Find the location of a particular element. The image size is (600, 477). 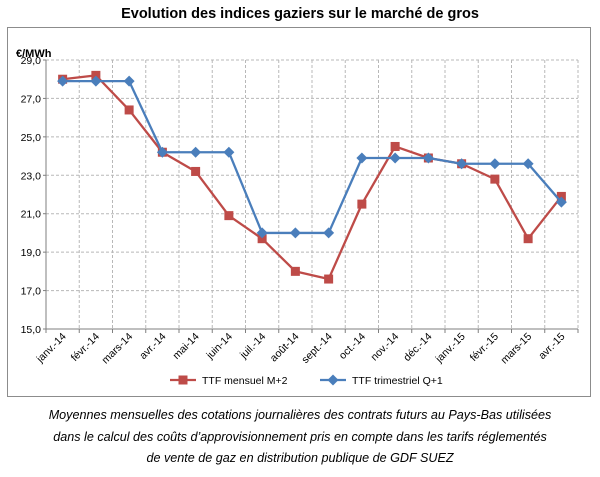

y-tick-label: 21,0 is located at coordinates (31, 215).